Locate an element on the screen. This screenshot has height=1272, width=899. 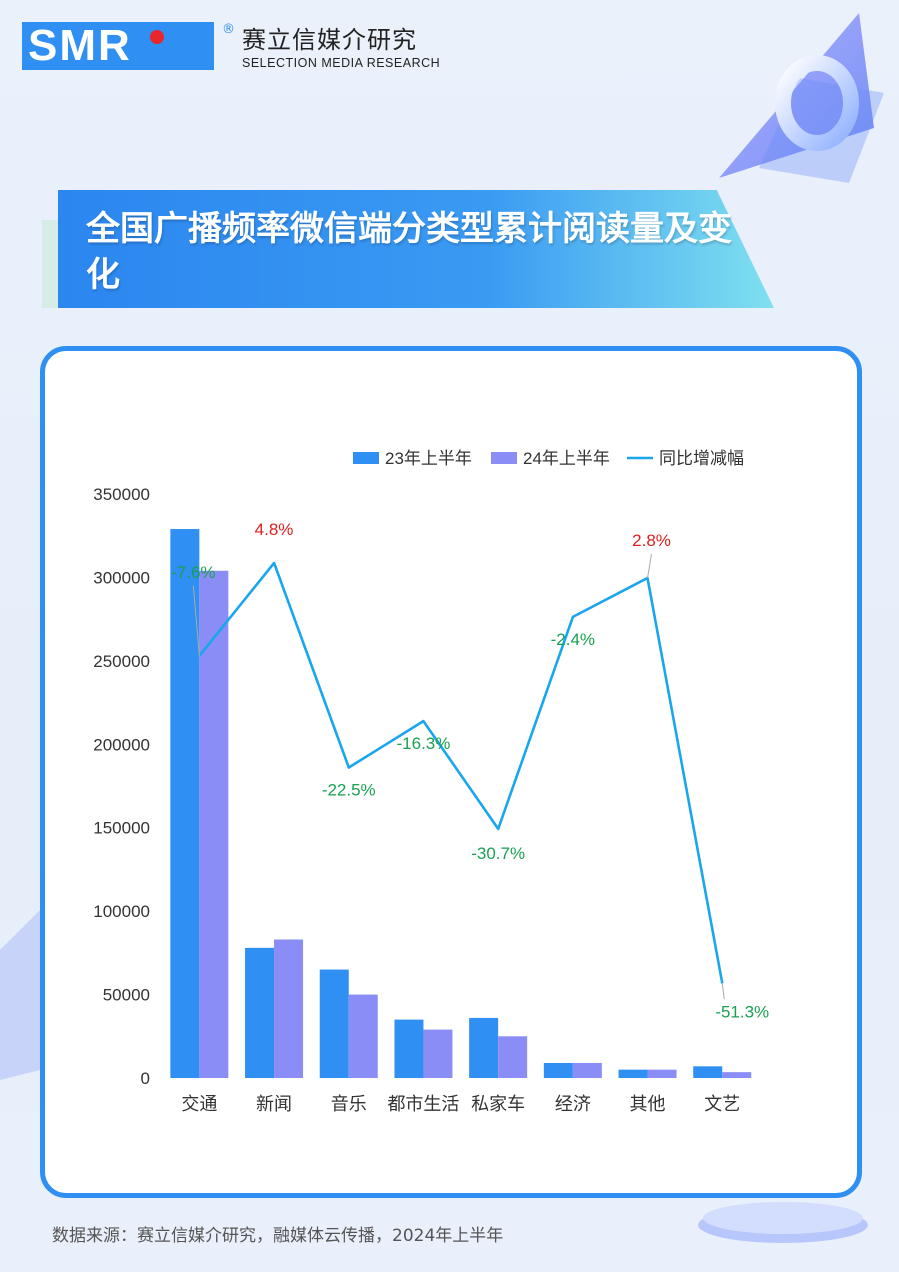
brand-logo: SMR ® 赛立信媒介研究 SELECTION MEDIA RESEARCH is located at coordinates (237, 47).